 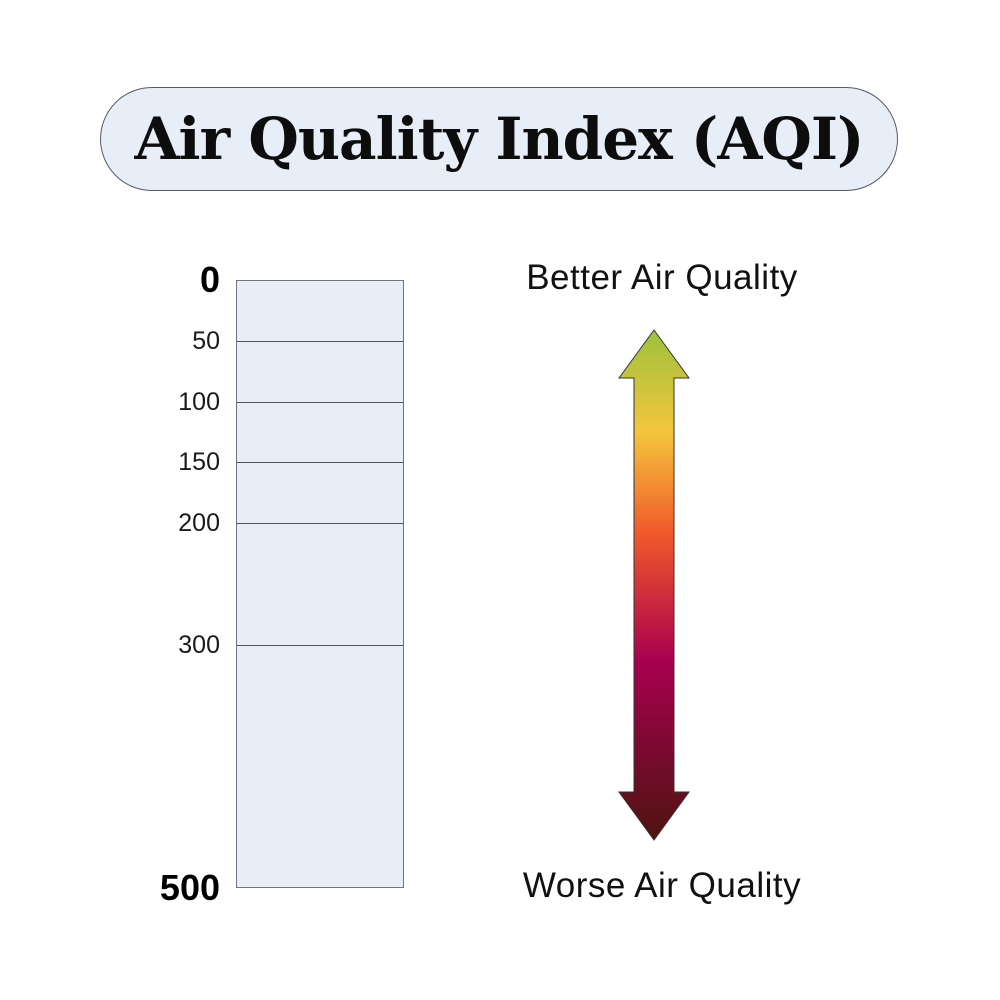 I want to click on double-arrow-icon, so click(x=654, y=585).